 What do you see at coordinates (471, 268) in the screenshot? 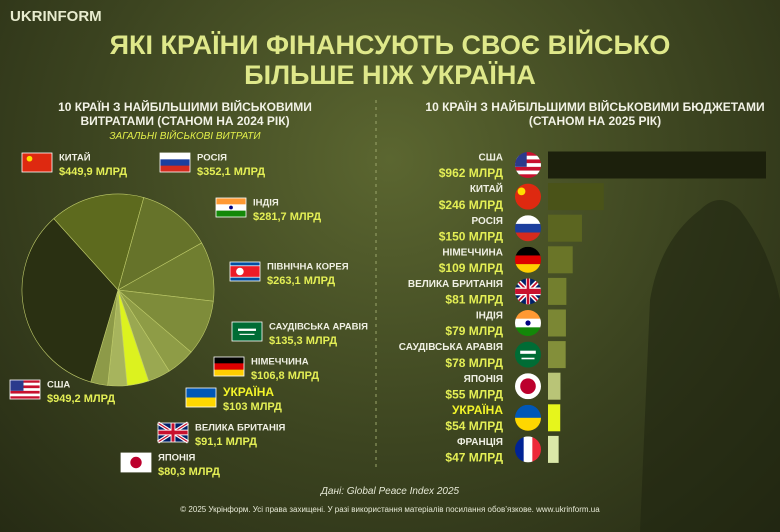
I see `bar-value-label: $109 МЛРД` at bounding box center [471, 268].